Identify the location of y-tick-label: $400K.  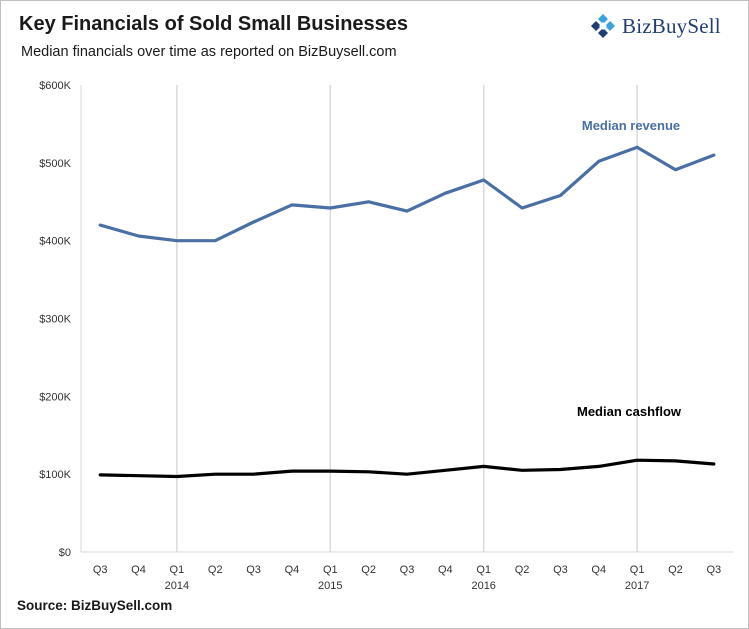
(55, 242).